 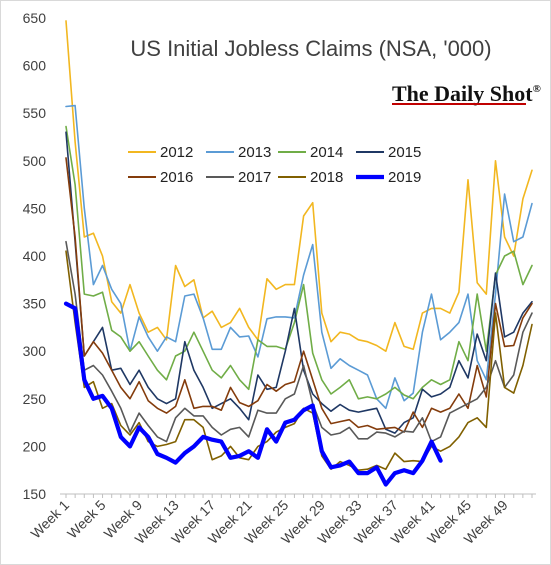 What do you see at coordinates (326, 177) in the screenshot?
I see `legend-label-2018: 2018` at bounding box center [326, 177].